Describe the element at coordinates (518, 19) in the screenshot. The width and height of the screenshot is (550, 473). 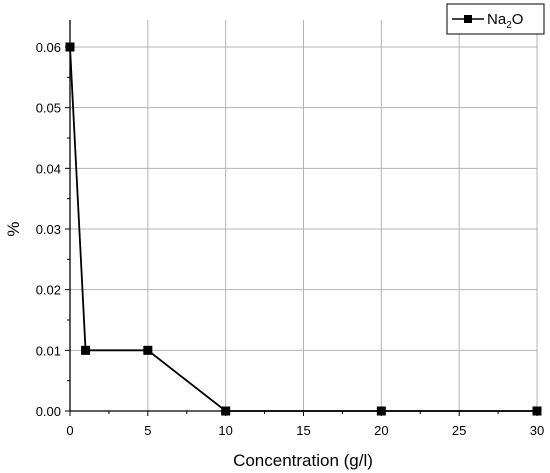
I see `legend-label-suffix: O` at that location.